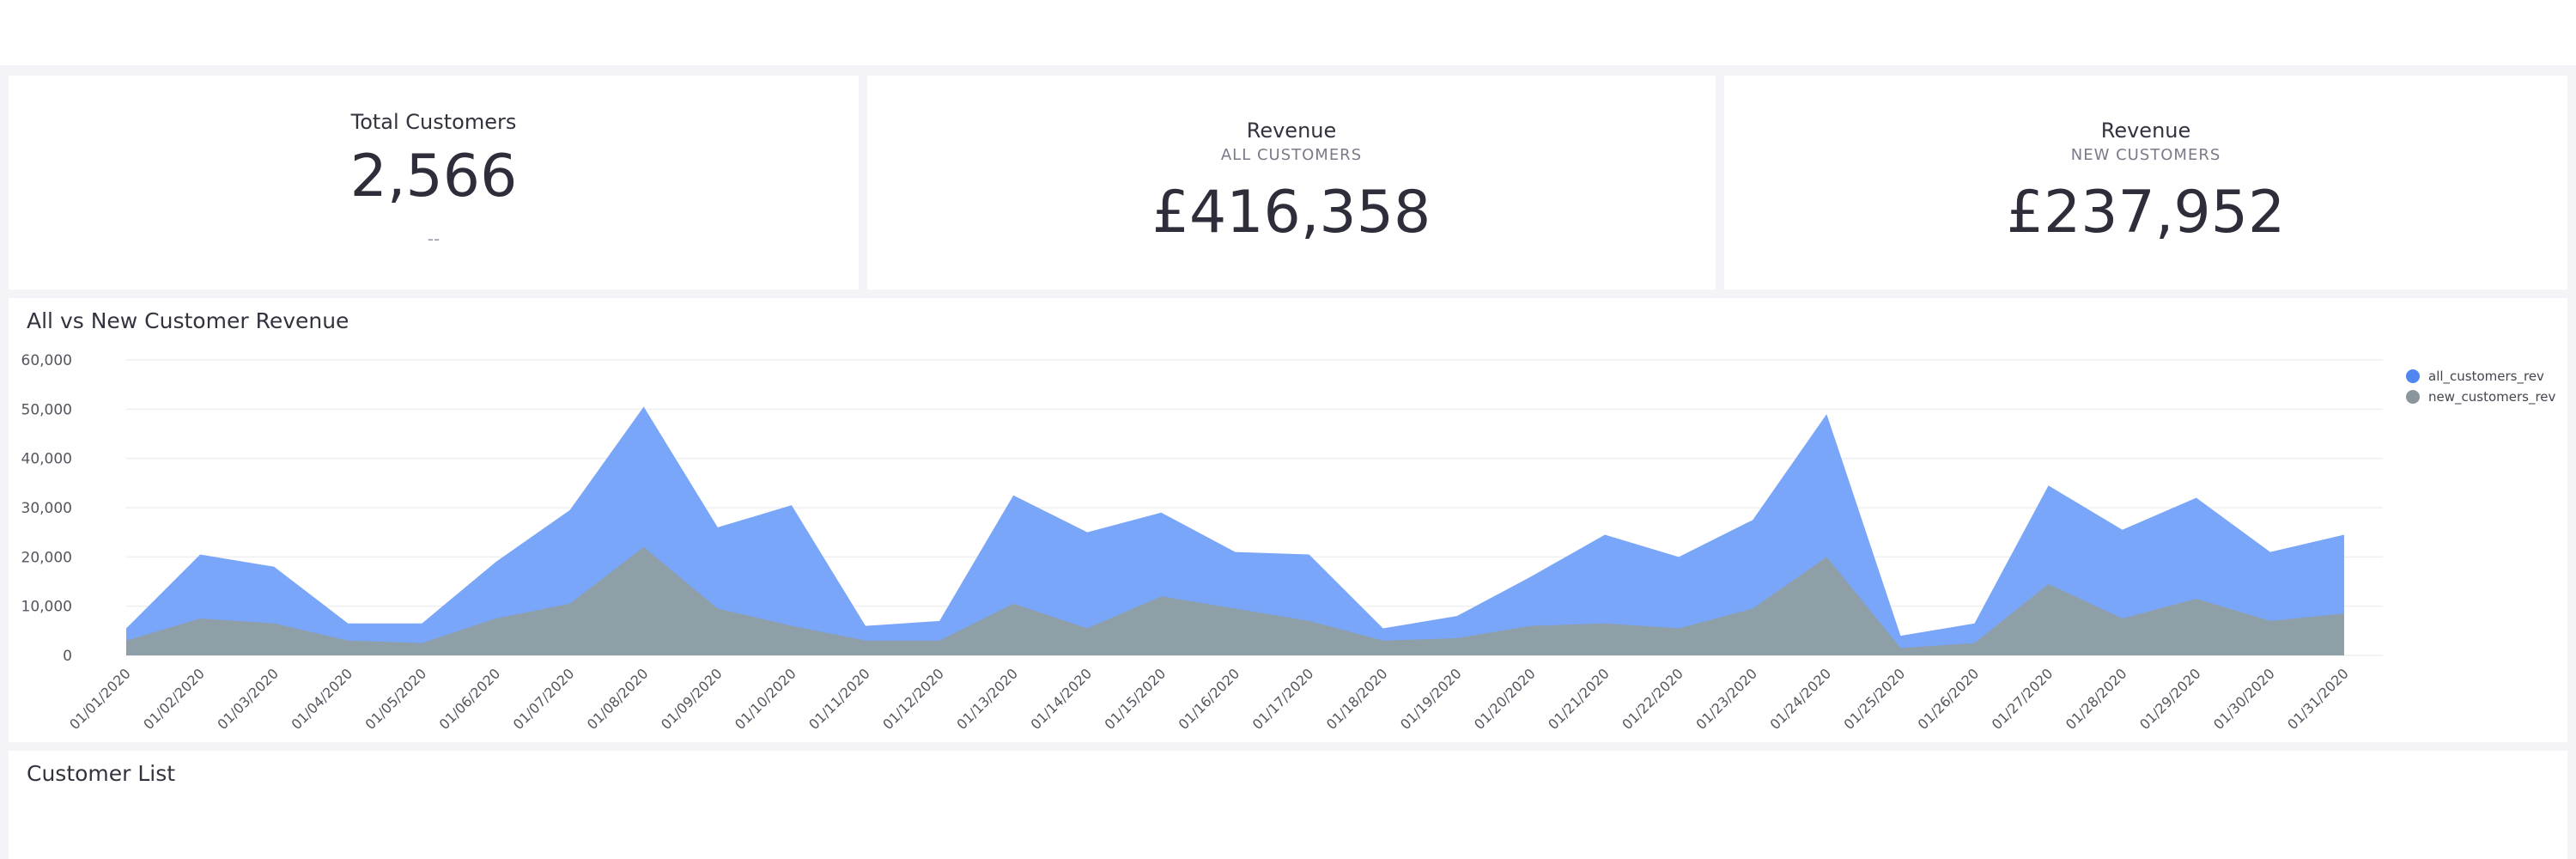 The width and height of the screenshot is (2576, 859). What do you see at coordinates (2492, 397) in the screenshot?
I see `legend-label: new_customers_rev` at bounding box center [2492, 397].